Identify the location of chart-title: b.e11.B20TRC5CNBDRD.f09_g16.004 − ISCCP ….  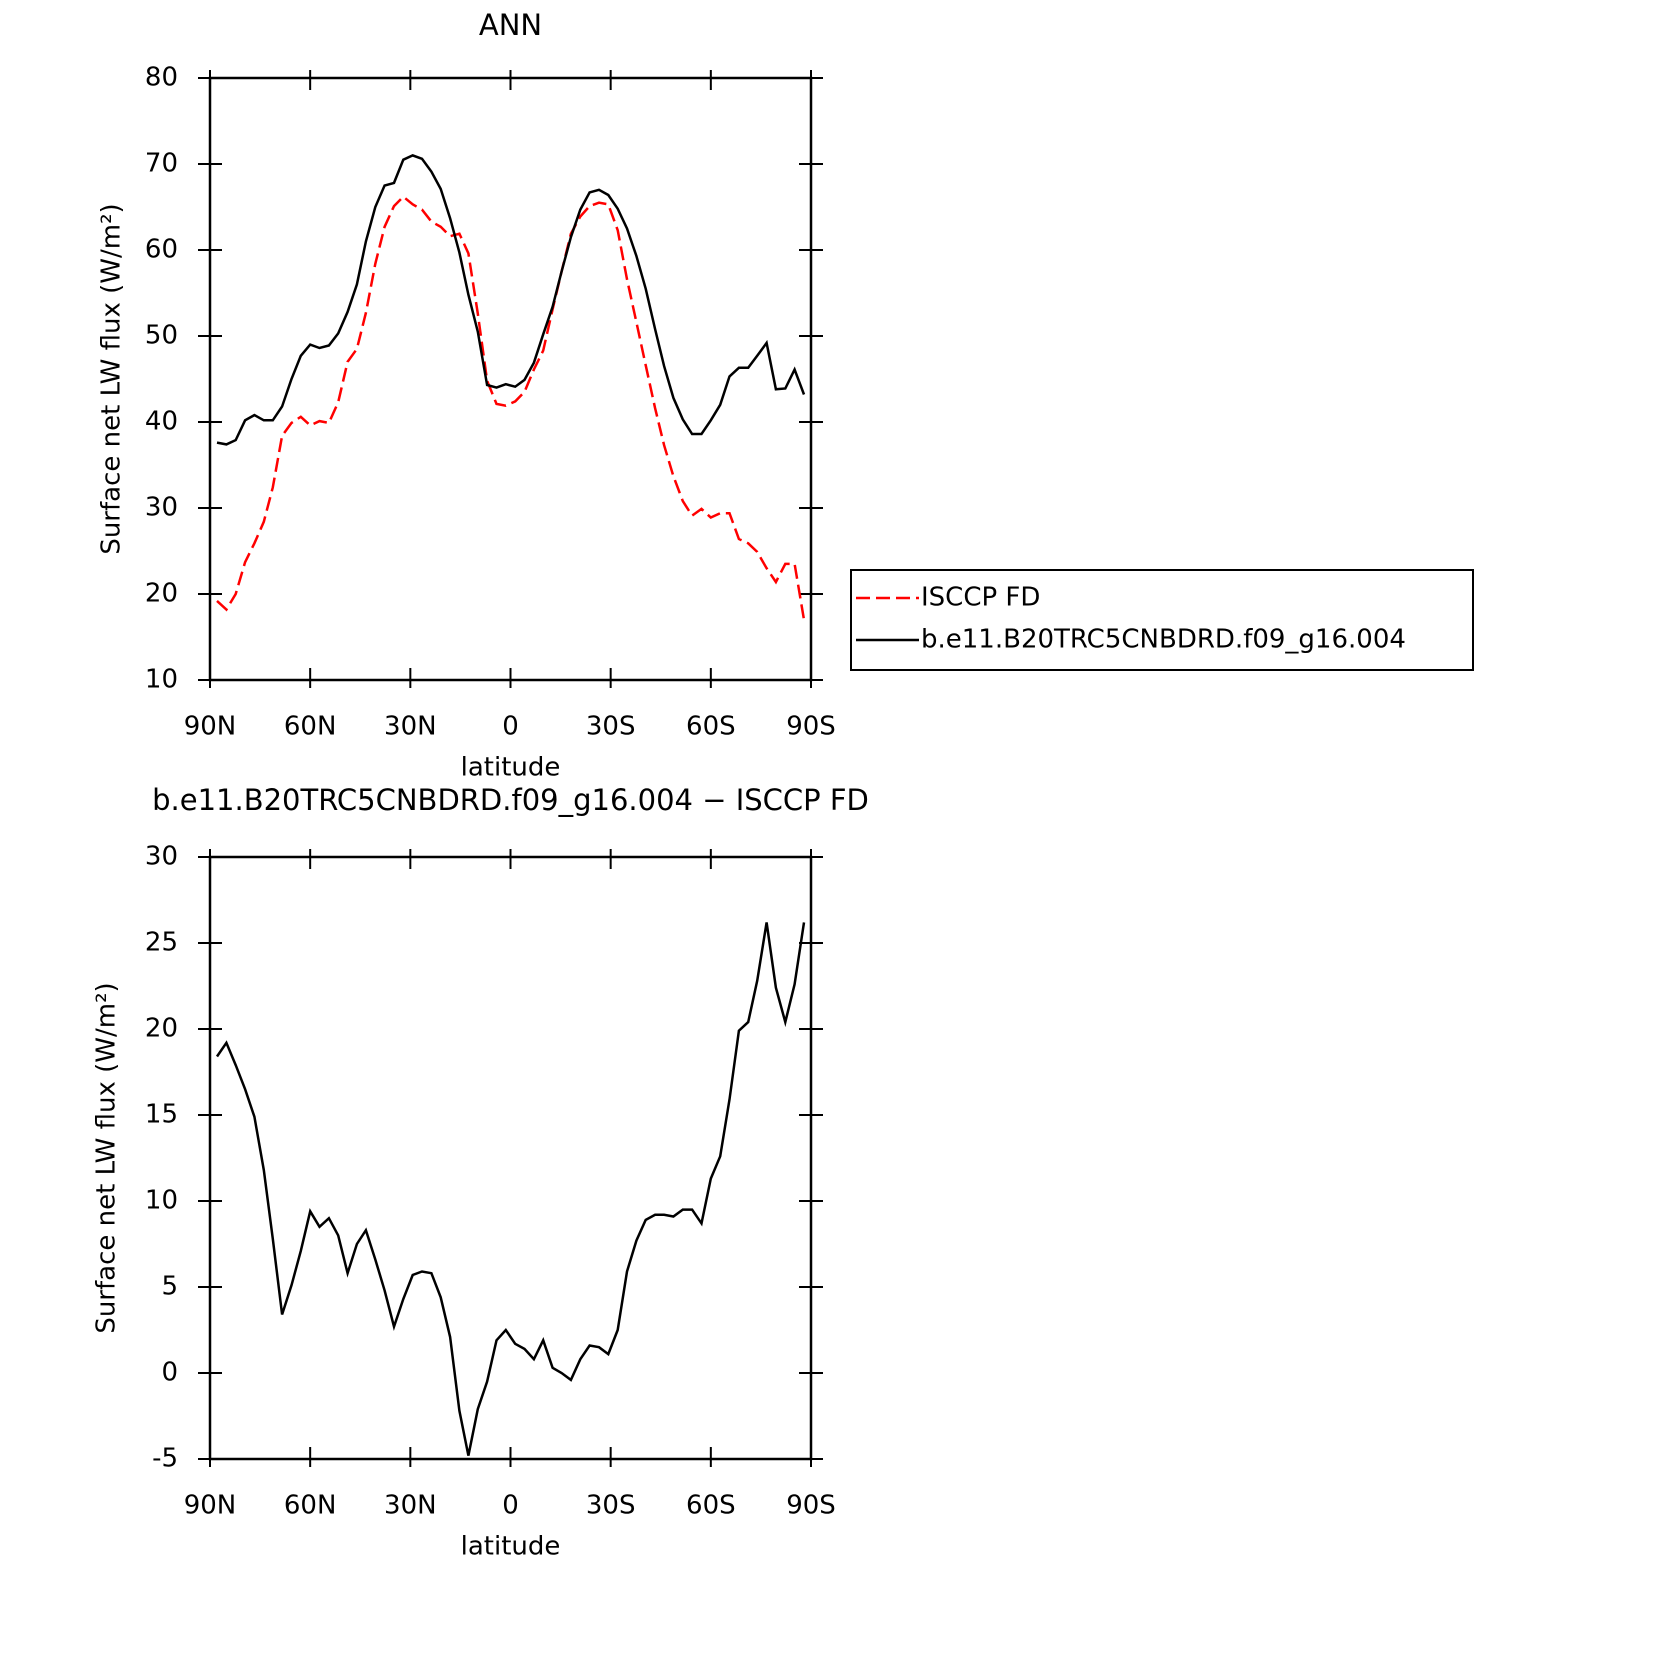
(510, 800).